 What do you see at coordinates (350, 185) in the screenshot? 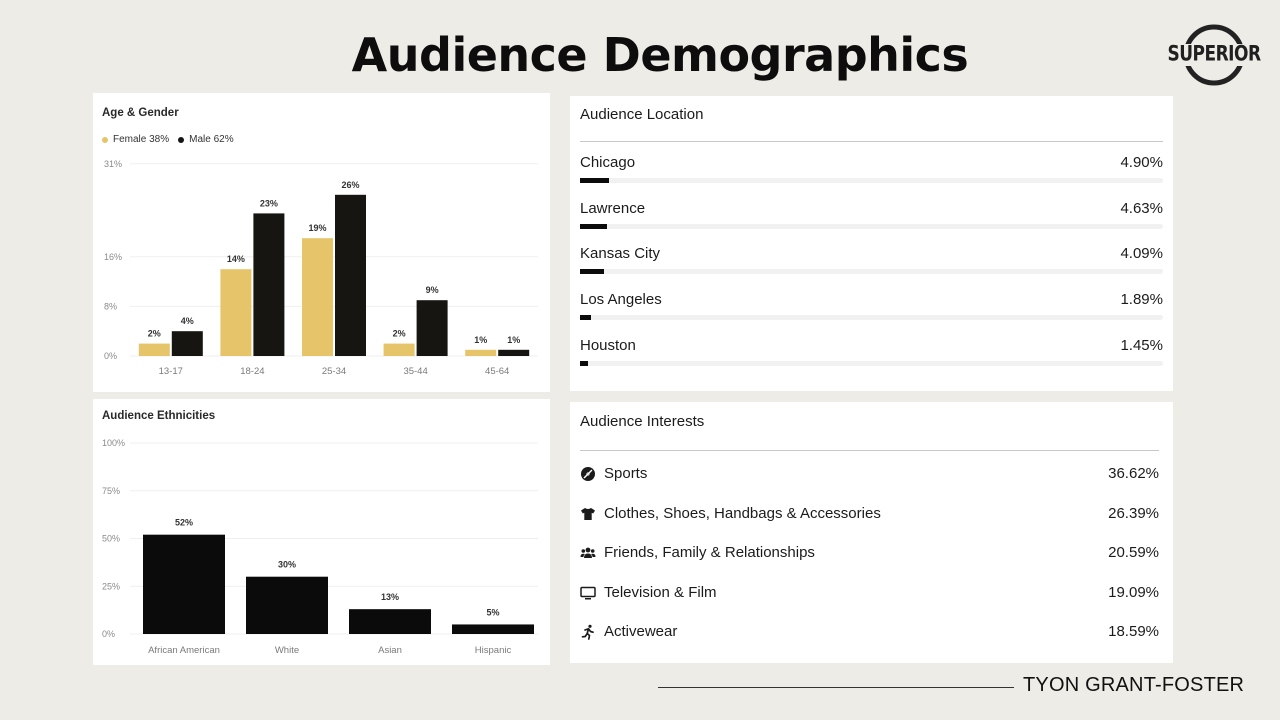
I see `data-label: 26%` at bounding box center [350, 185].